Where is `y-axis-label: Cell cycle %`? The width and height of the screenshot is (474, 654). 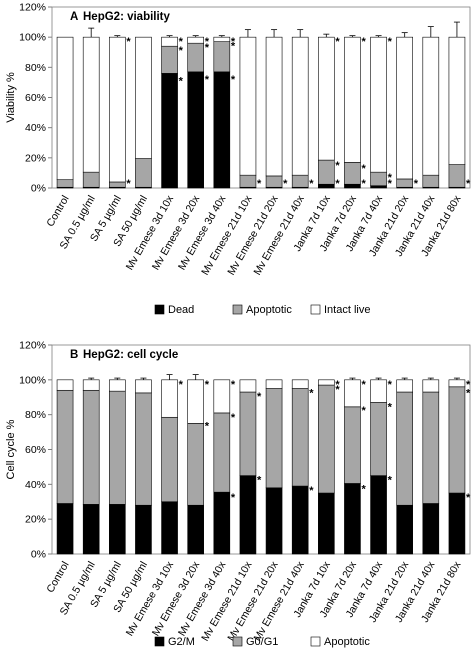 y-axis-label: Cell cycle % is located at coordinates (11, 449).